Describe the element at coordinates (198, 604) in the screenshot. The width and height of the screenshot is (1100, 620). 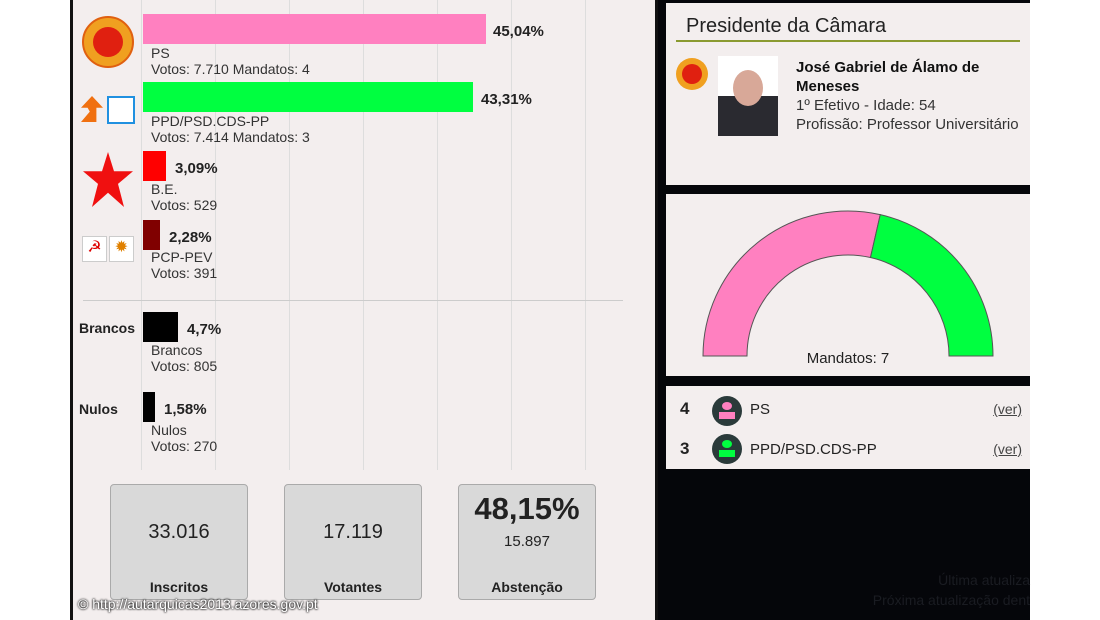
I see `footer-link: © http://autarquicas2013.azores.gov.pt` at that location.